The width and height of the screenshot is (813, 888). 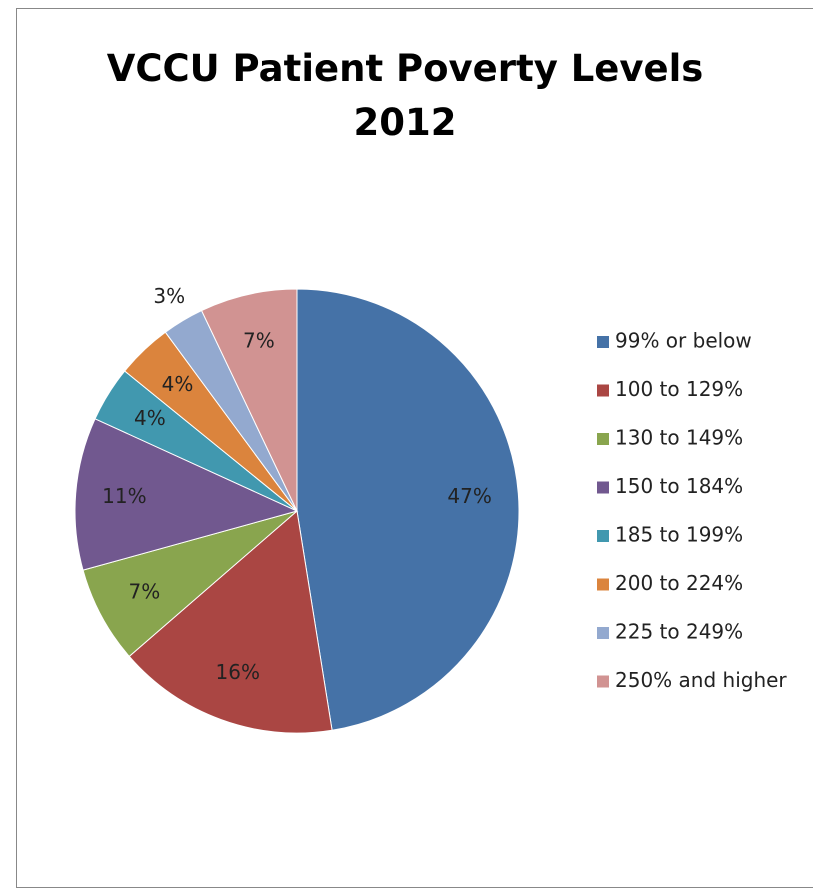 I want to click on data-label: 11%, so click(x=124, y=496).